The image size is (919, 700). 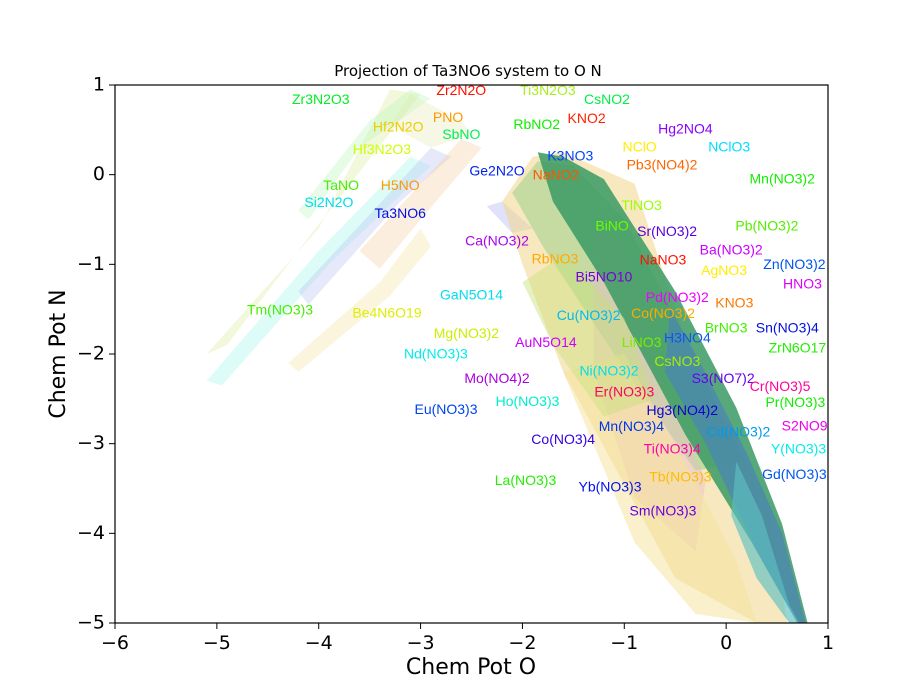 I want to click on phase-label: Cr(NO3)5, so click(x=780, y=386).